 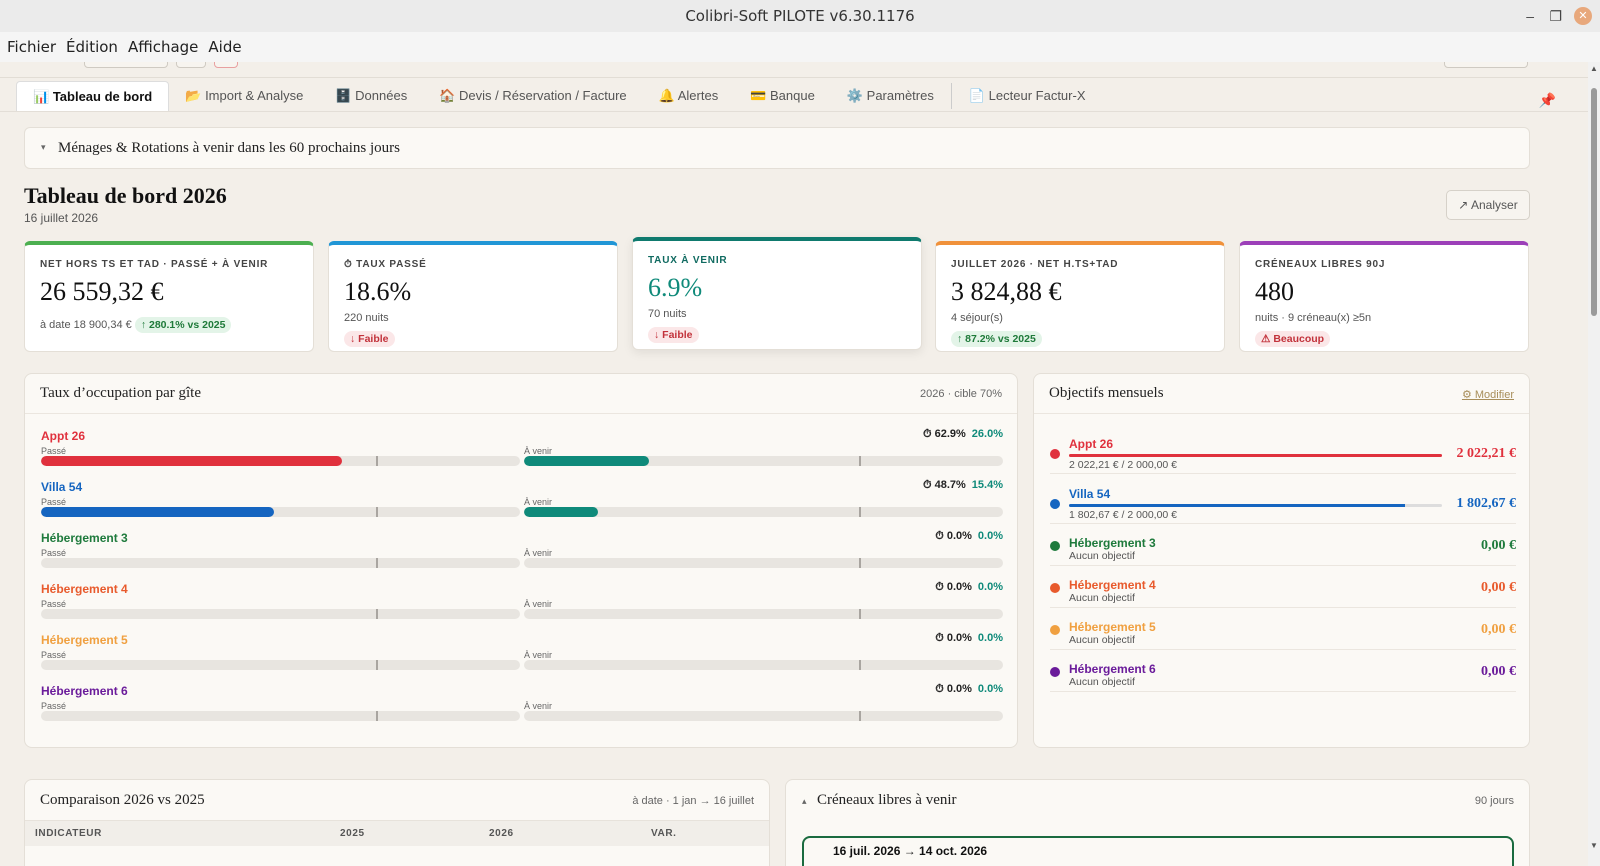 What do you see at coordinates (1283, 671) in the screenshot?
I see `objective-row: Hébergement 6 Aucun objectif 0,00 €` at bounding box center [1283, 671].